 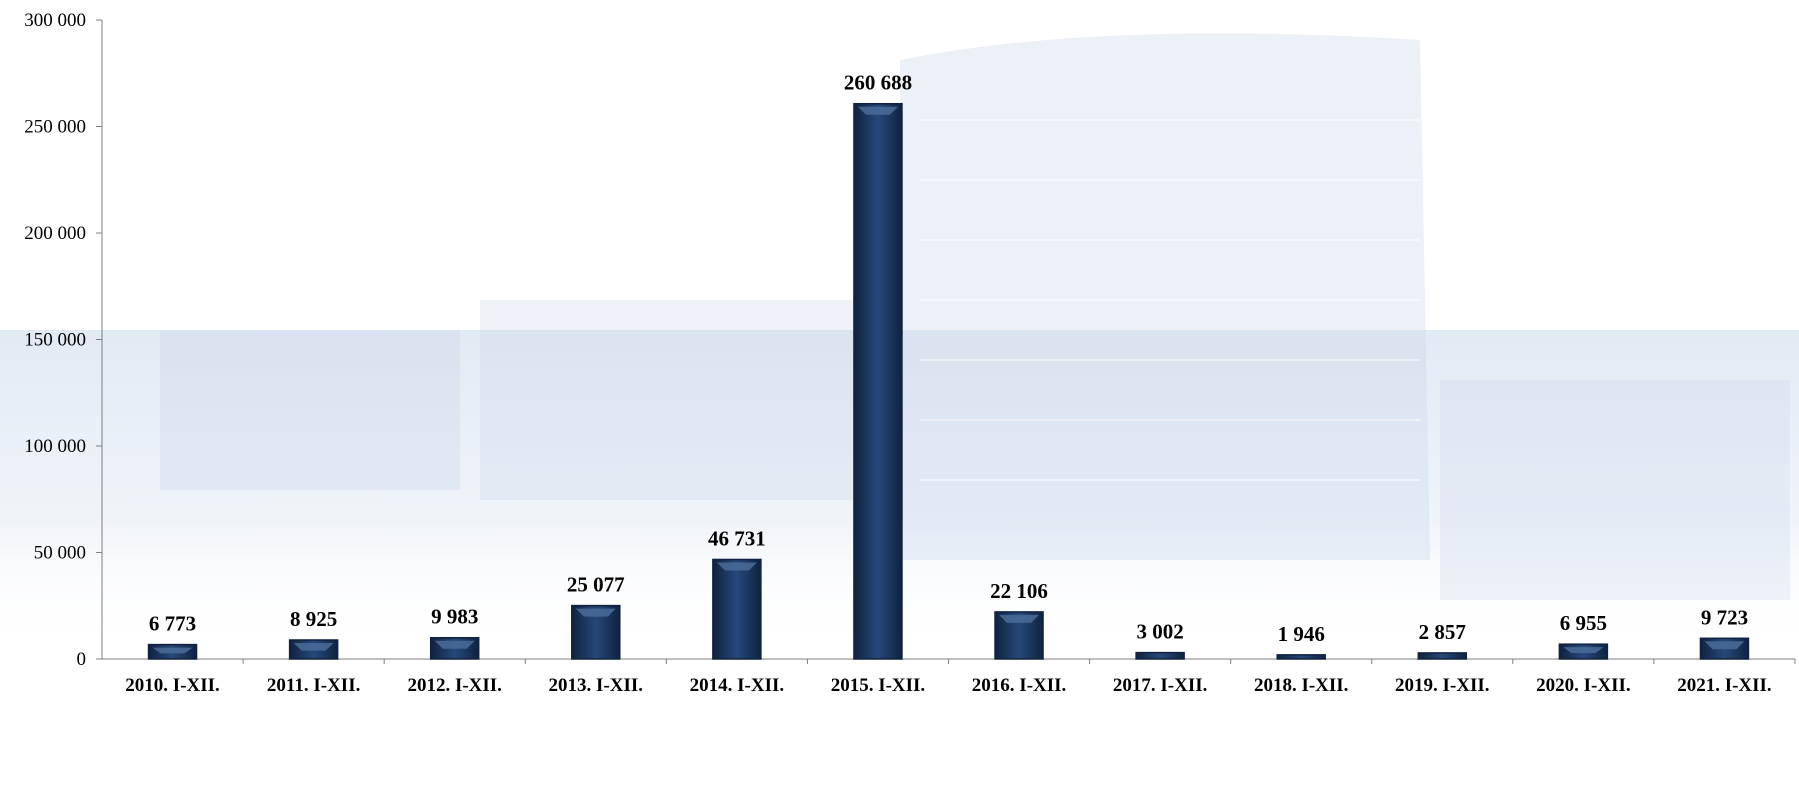 What do you see at coordinates (737, 538) in the screenshot?
I see `data-label: 46 731` at bounding box center [737, 538].